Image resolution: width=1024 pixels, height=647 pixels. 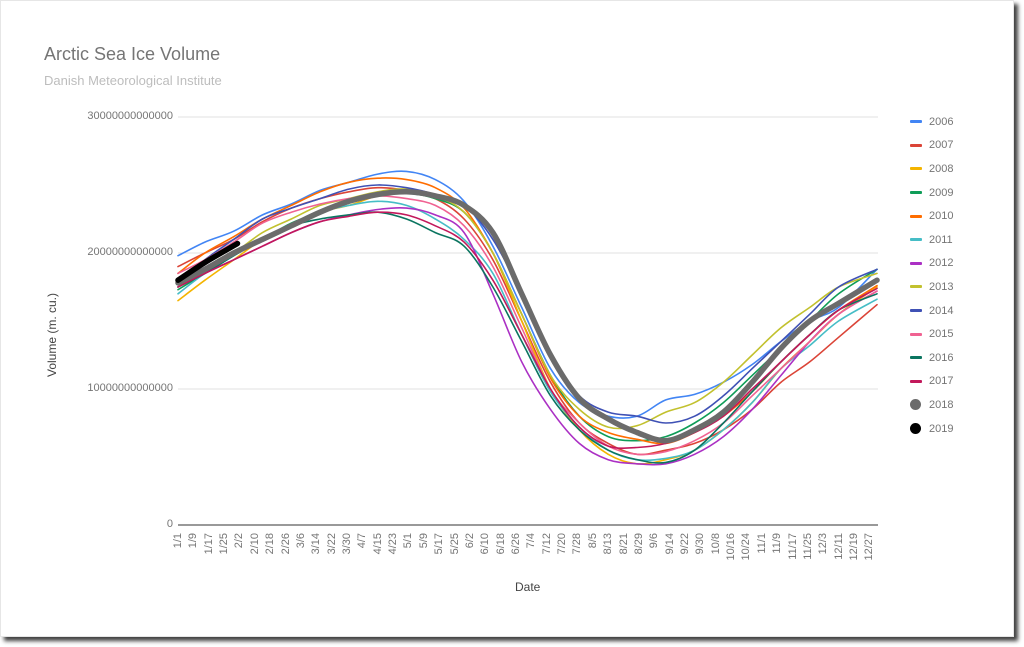 What do you see at coordinates (377, 544) in the screenshot?
I see `x-tick-label: 4/15` at bounding box center [377, 544].